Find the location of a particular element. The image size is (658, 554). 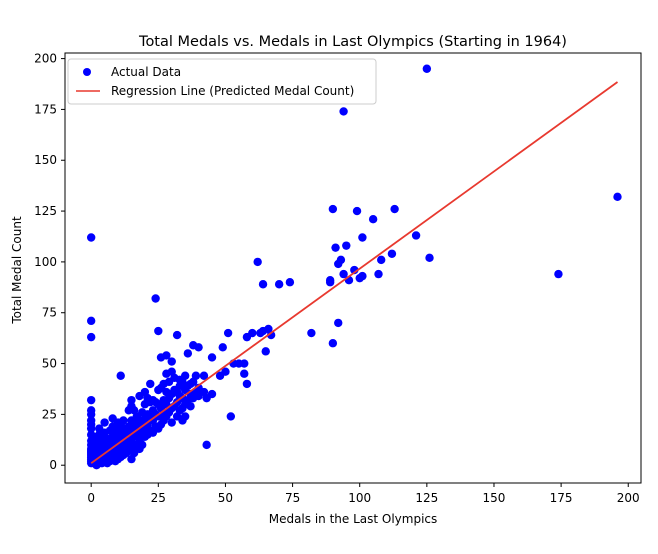

y-tick-label: 100 is located at coordinates (45, 262).